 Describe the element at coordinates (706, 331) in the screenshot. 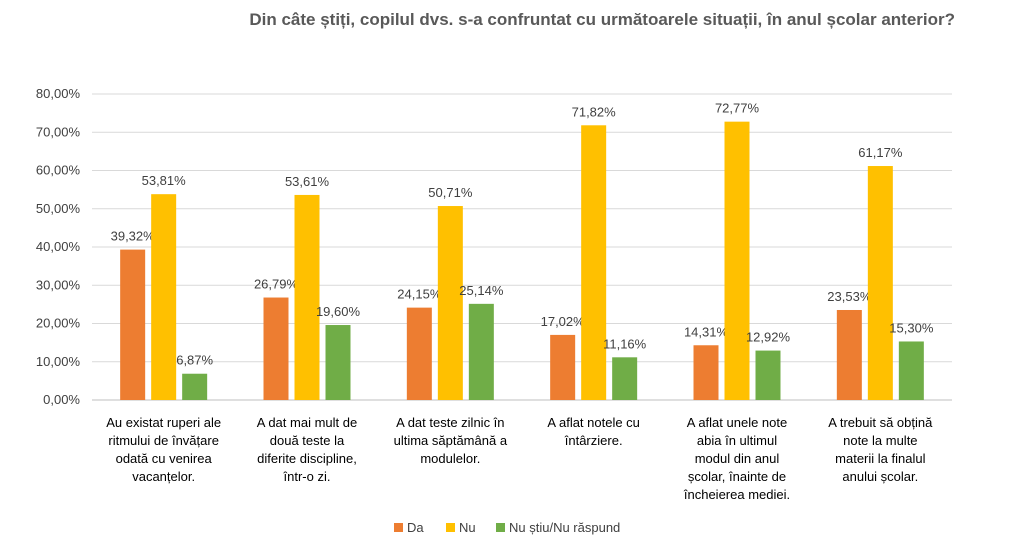

I see `data-label: 14,31%` at that location.